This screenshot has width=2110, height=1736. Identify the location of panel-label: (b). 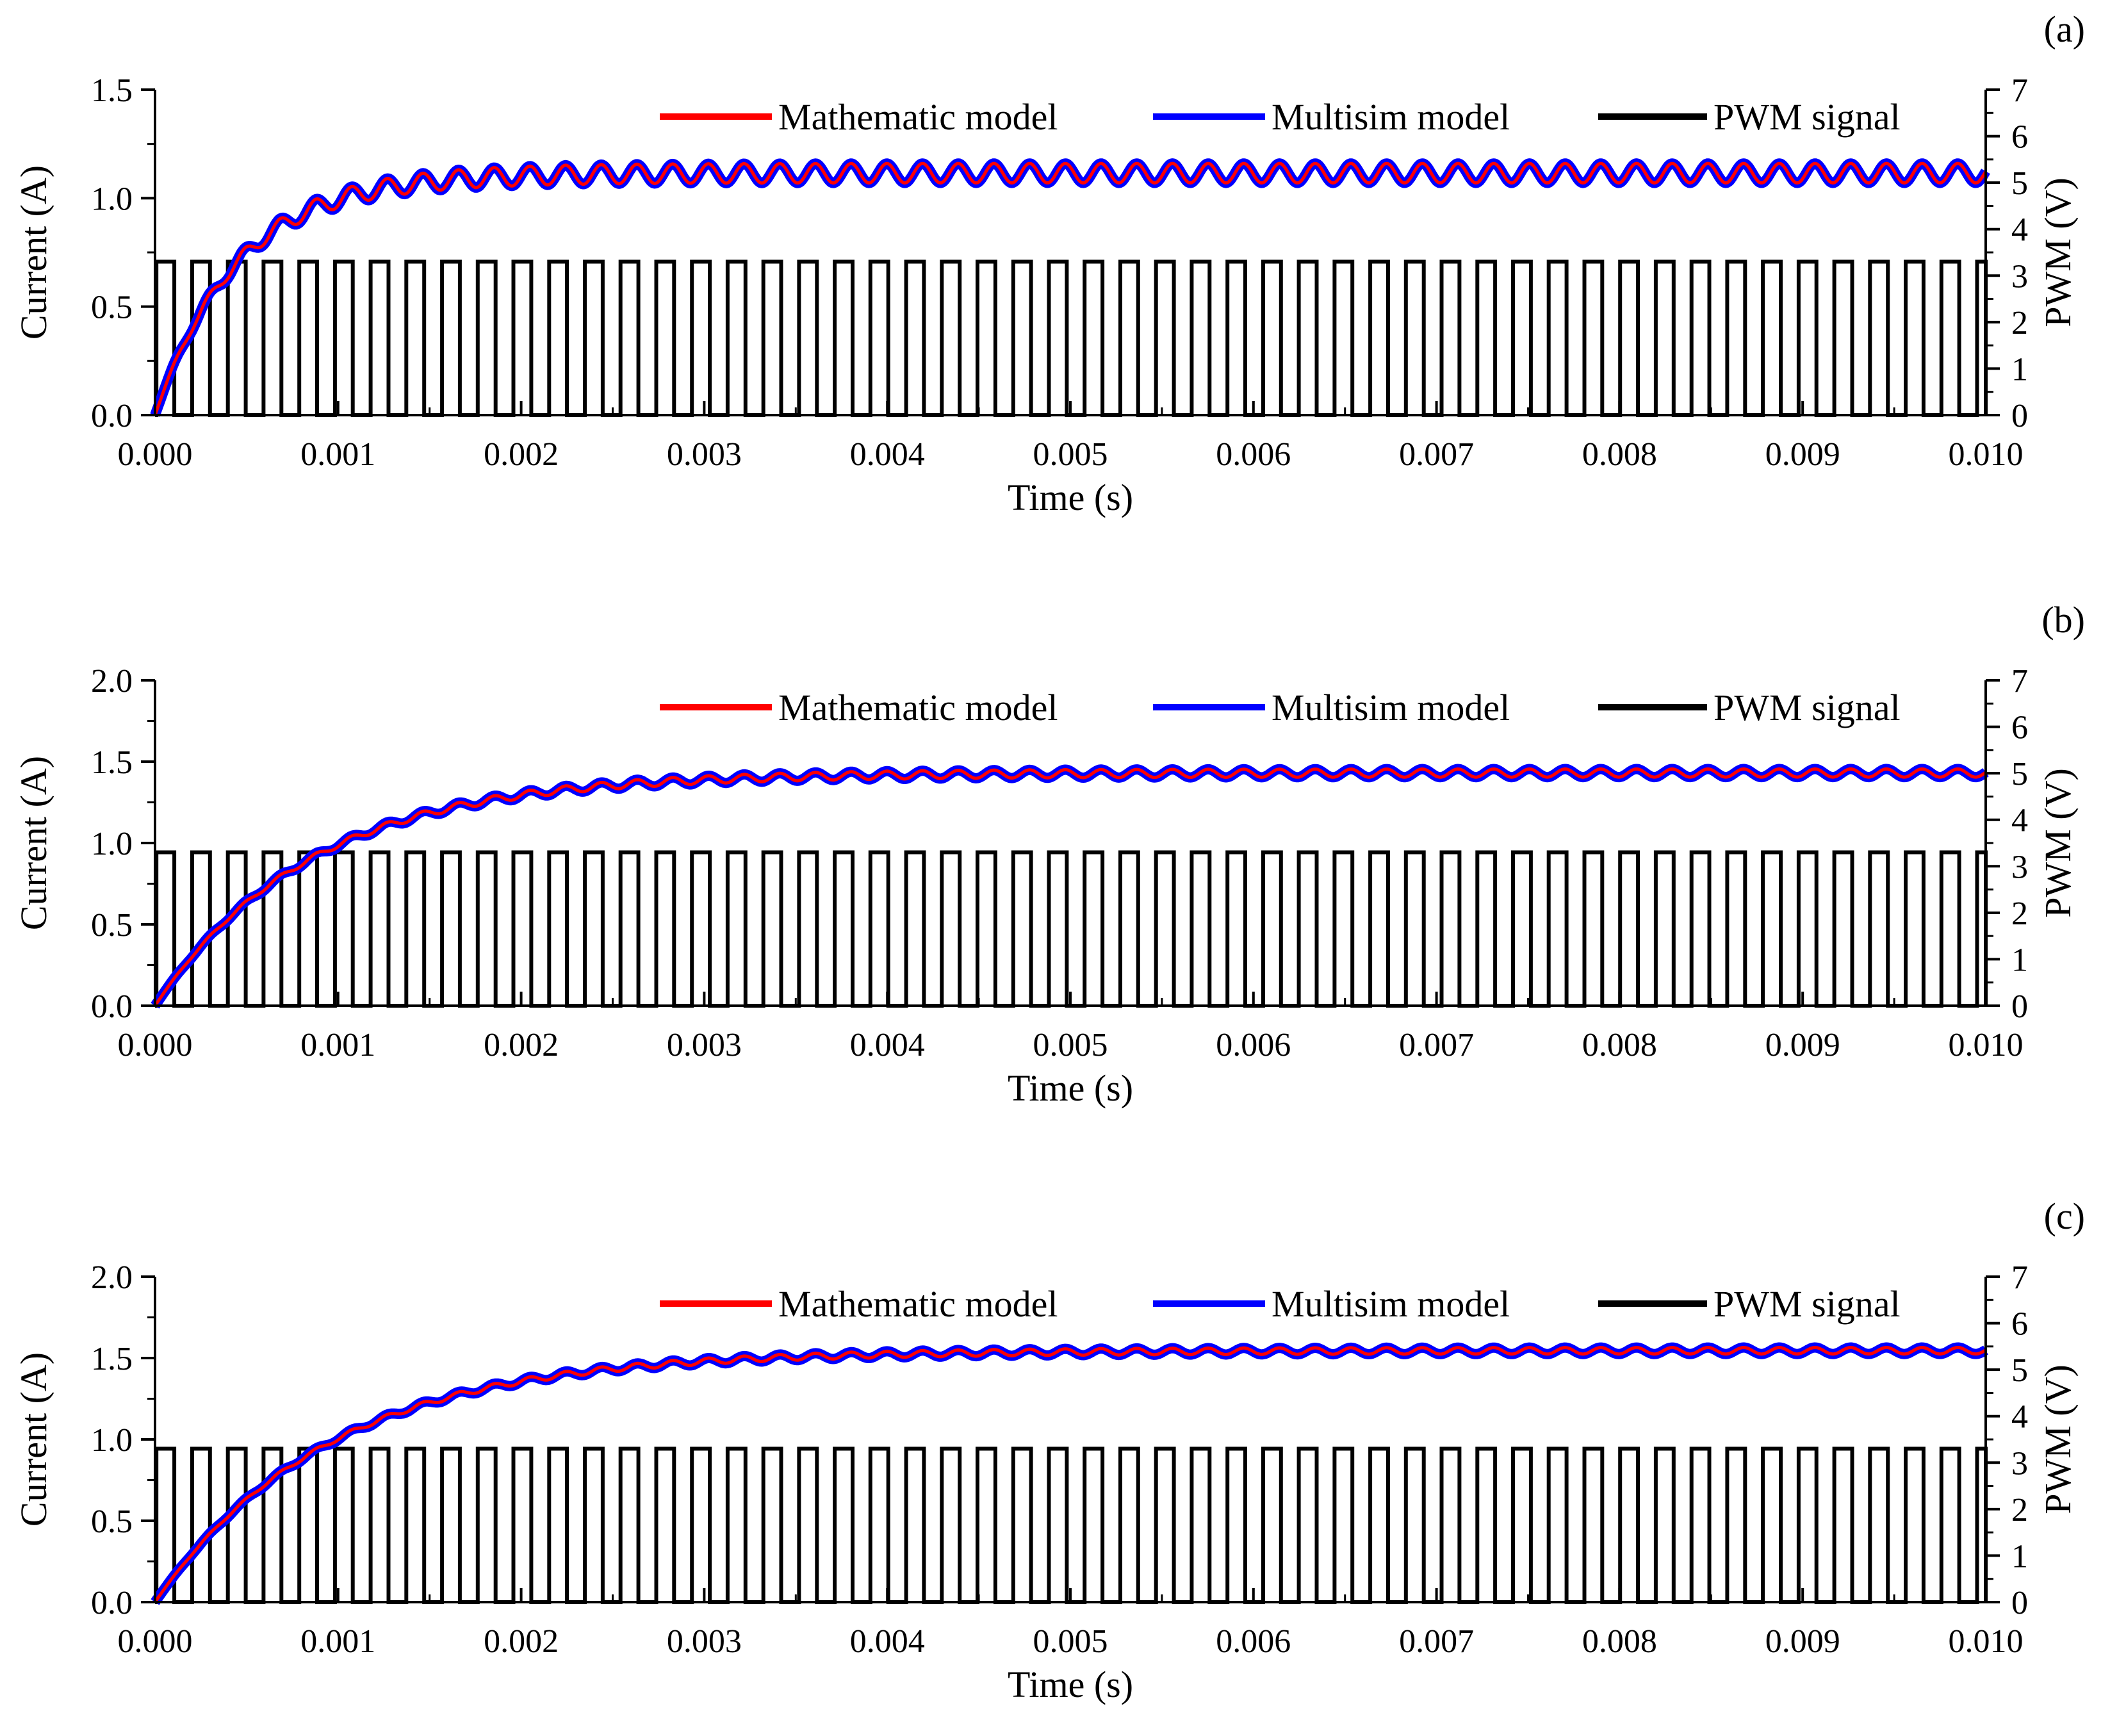
(2063, 620).